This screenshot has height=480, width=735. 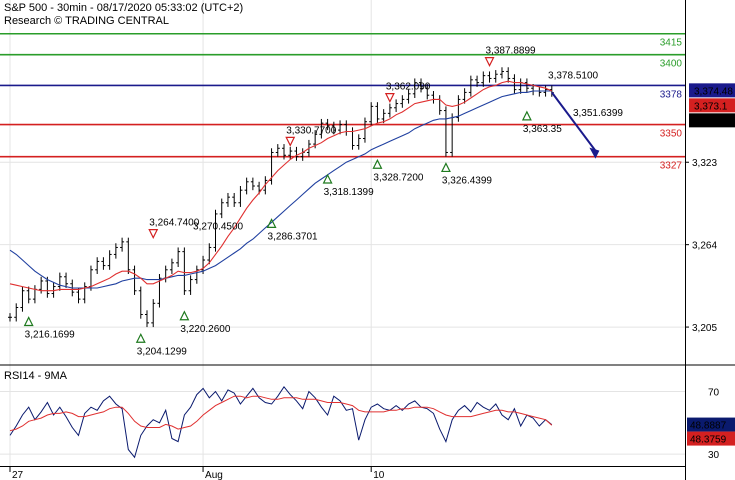 What do you see at coordinates (671, 166) in the screenshot?
I see `level-label-3327: 3327` at bounding box center [671, 166].